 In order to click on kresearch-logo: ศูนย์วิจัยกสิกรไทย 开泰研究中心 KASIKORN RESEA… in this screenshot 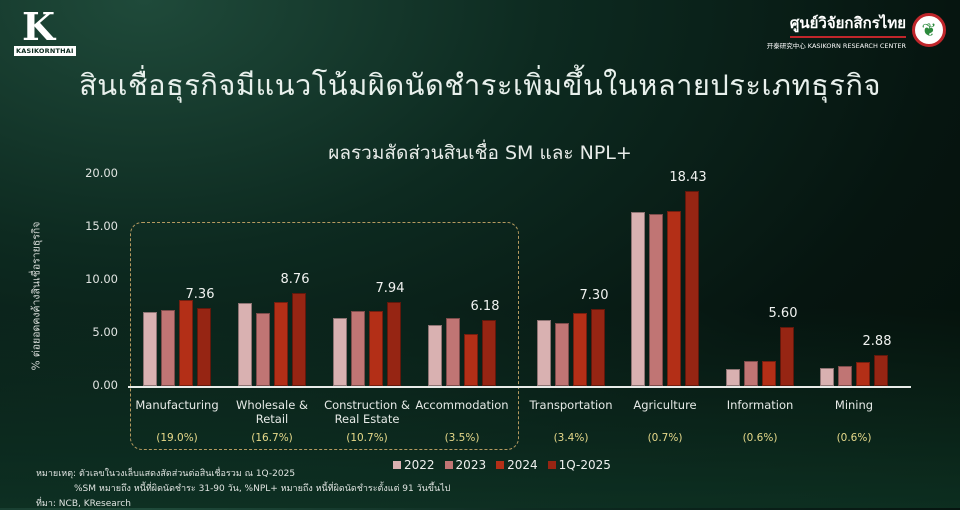, I will do `click(856, 30)`.